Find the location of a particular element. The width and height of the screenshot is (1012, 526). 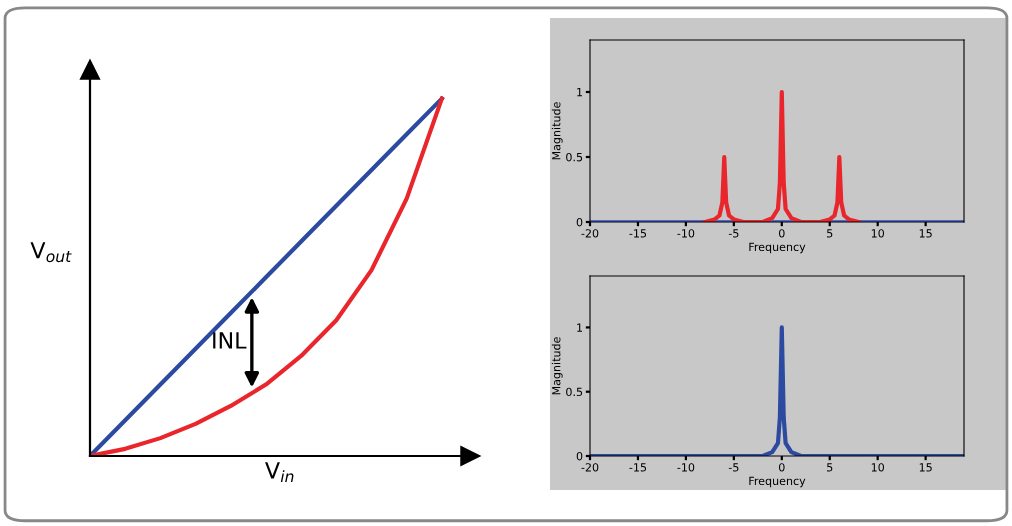

line-series is located at coordinates (781, 155).